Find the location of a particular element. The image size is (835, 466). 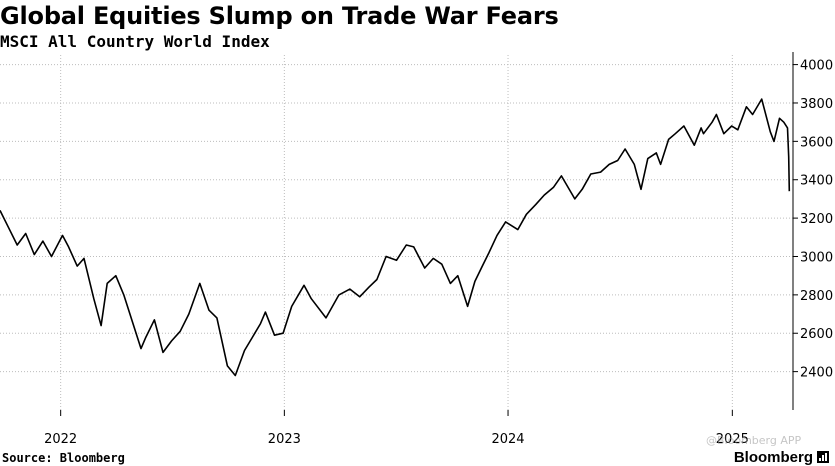

y-tick-label: 2600 is located at coordinates (816, 334).